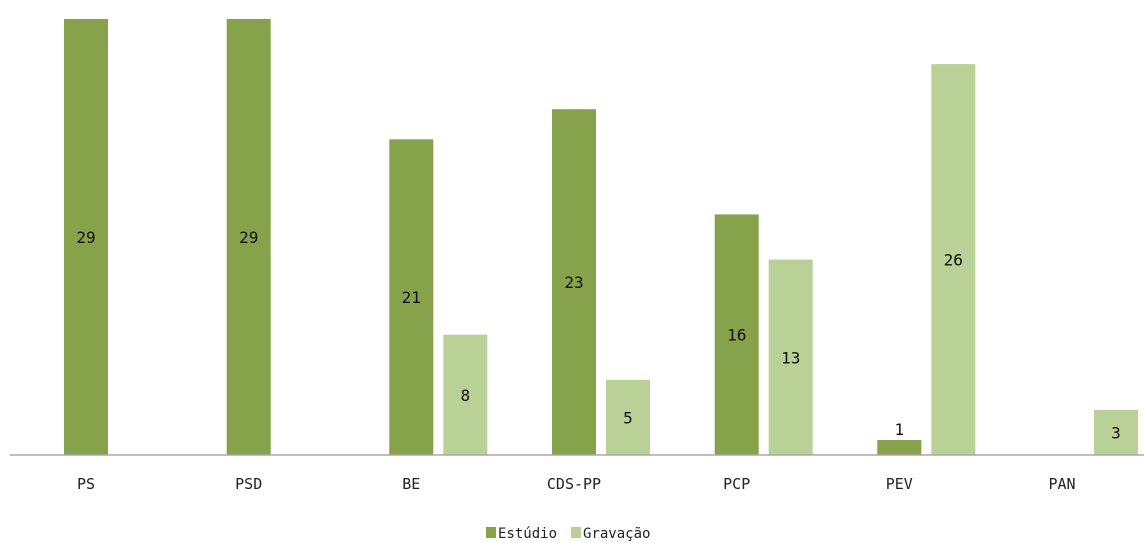 This screenshot has height=543, width=1144. What do you see at coordinates (1061, 484) in the screenshot?
I see `category-label-pan: PAN` at bounding box center [1061, 484].